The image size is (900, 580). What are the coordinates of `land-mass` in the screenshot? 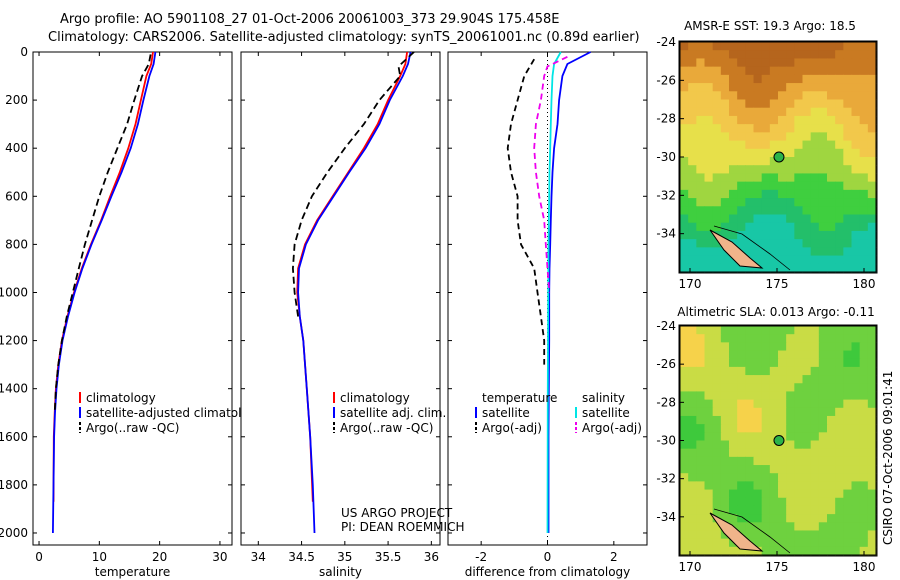 It's located at (736, 532).